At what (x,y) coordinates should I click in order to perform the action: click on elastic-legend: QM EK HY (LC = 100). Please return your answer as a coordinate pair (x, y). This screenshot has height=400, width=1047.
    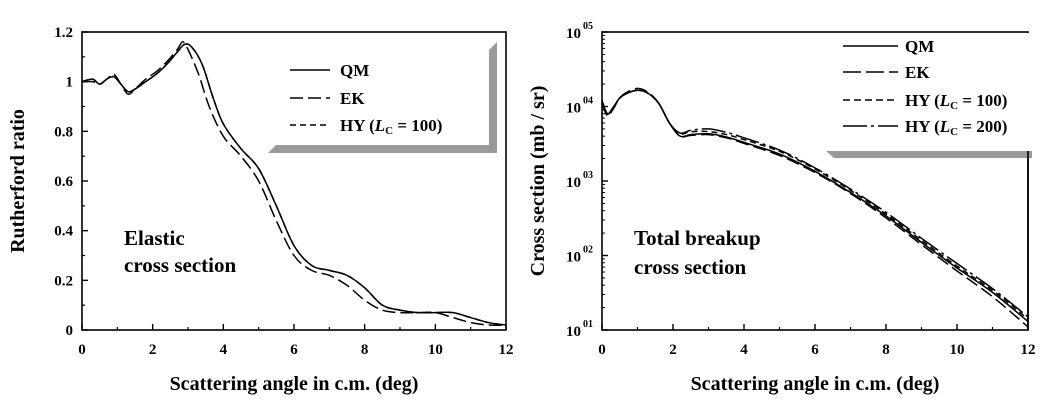
    Looking at the image, I should click on (382, 97).